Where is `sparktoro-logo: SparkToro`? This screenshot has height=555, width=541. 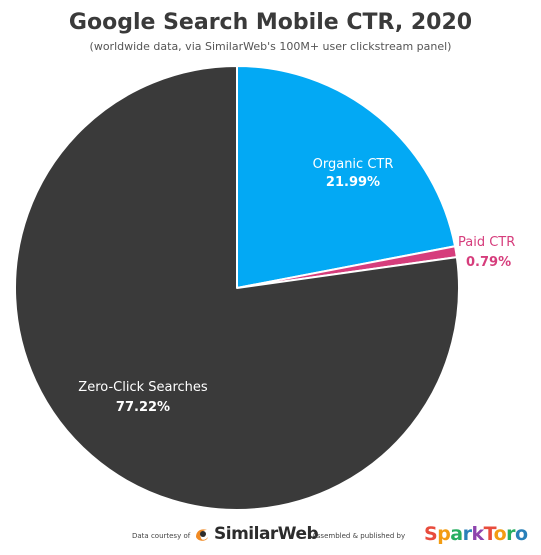 sparktoro-logo: SparkToro is located at coordinates (476, 534).